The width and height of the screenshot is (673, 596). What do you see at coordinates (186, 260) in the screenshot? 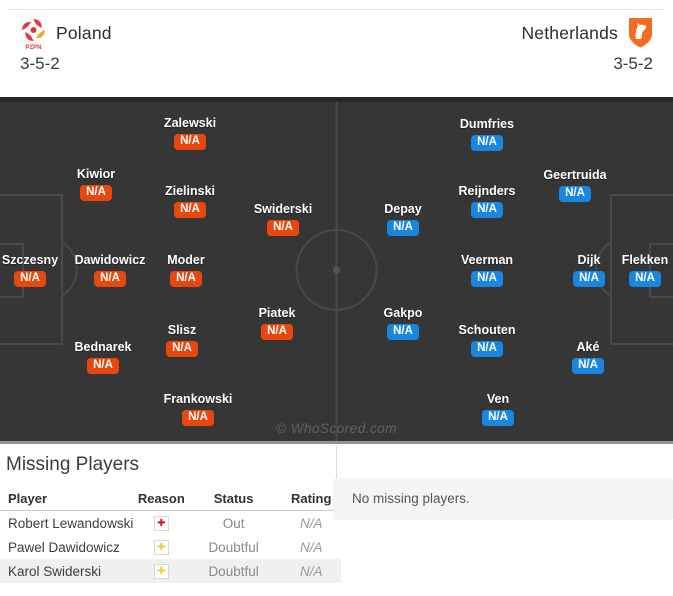
I see `player-name: Moder` at bounding box center [186, 260].